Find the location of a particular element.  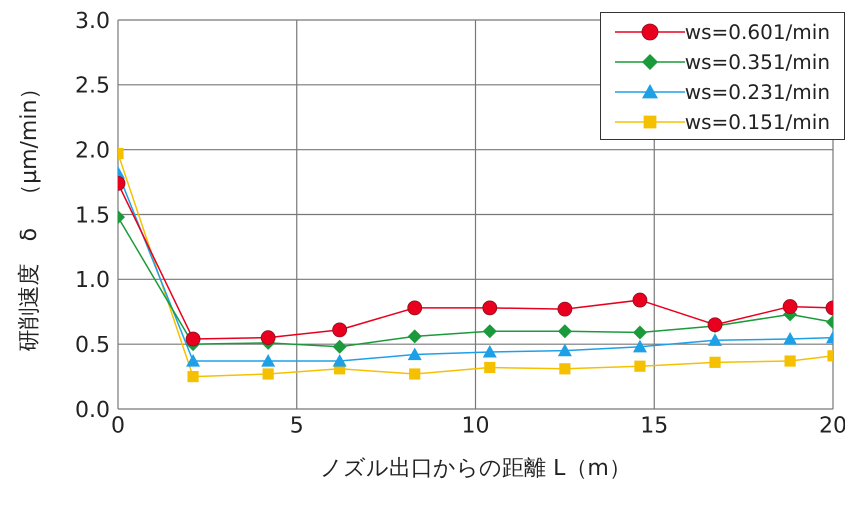

y-tick-label: 0.0 is located at coordinates (92, 410).